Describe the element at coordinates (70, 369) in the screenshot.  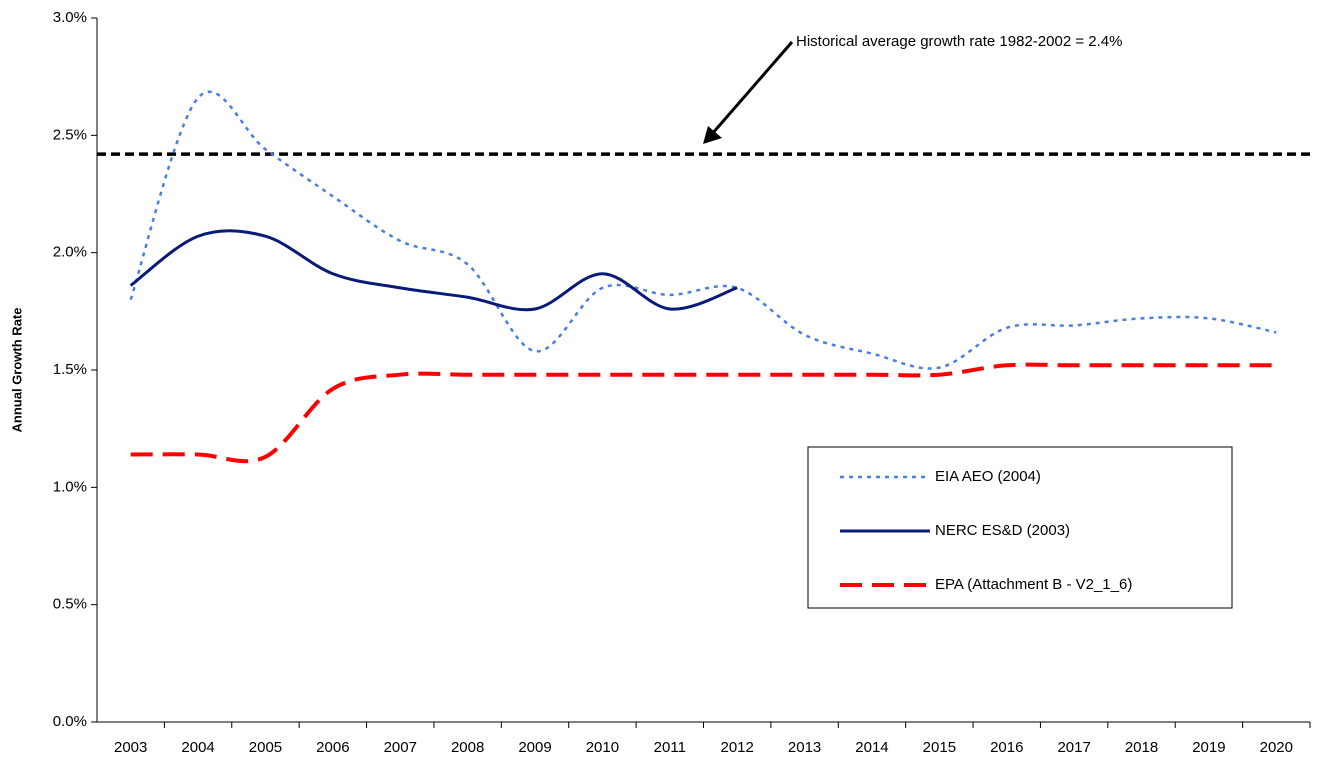
I see `y-tick-label: 1.5%` at that location.